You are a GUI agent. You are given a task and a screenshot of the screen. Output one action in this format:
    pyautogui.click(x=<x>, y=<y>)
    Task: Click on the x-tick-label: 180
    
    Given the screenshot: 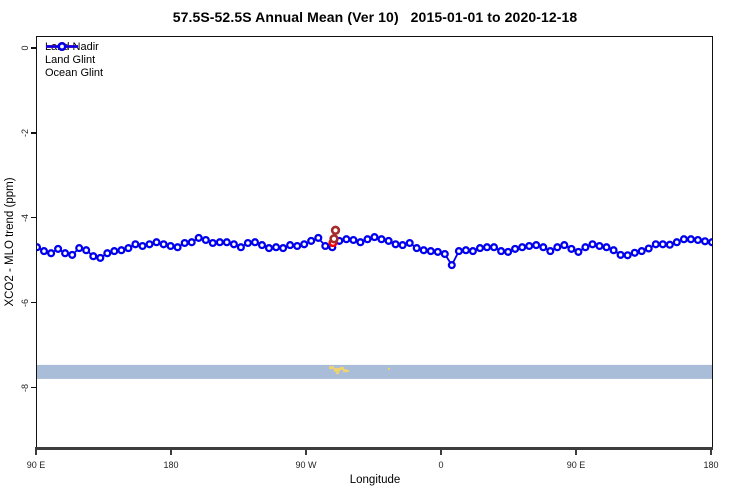 What is the action you would take?
    pyautogui.click(x=171, y=465)
    